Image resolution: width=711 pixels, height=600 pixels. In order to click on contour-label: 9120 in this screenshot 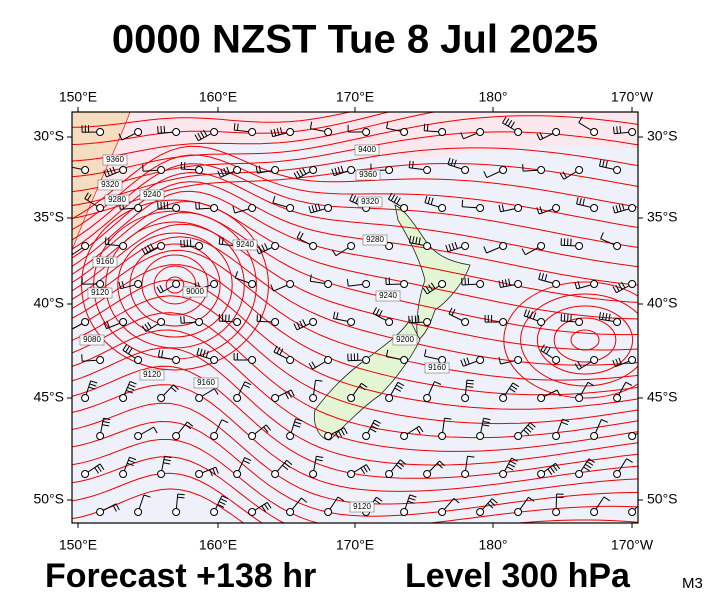, I will do `click(100, 292)`.